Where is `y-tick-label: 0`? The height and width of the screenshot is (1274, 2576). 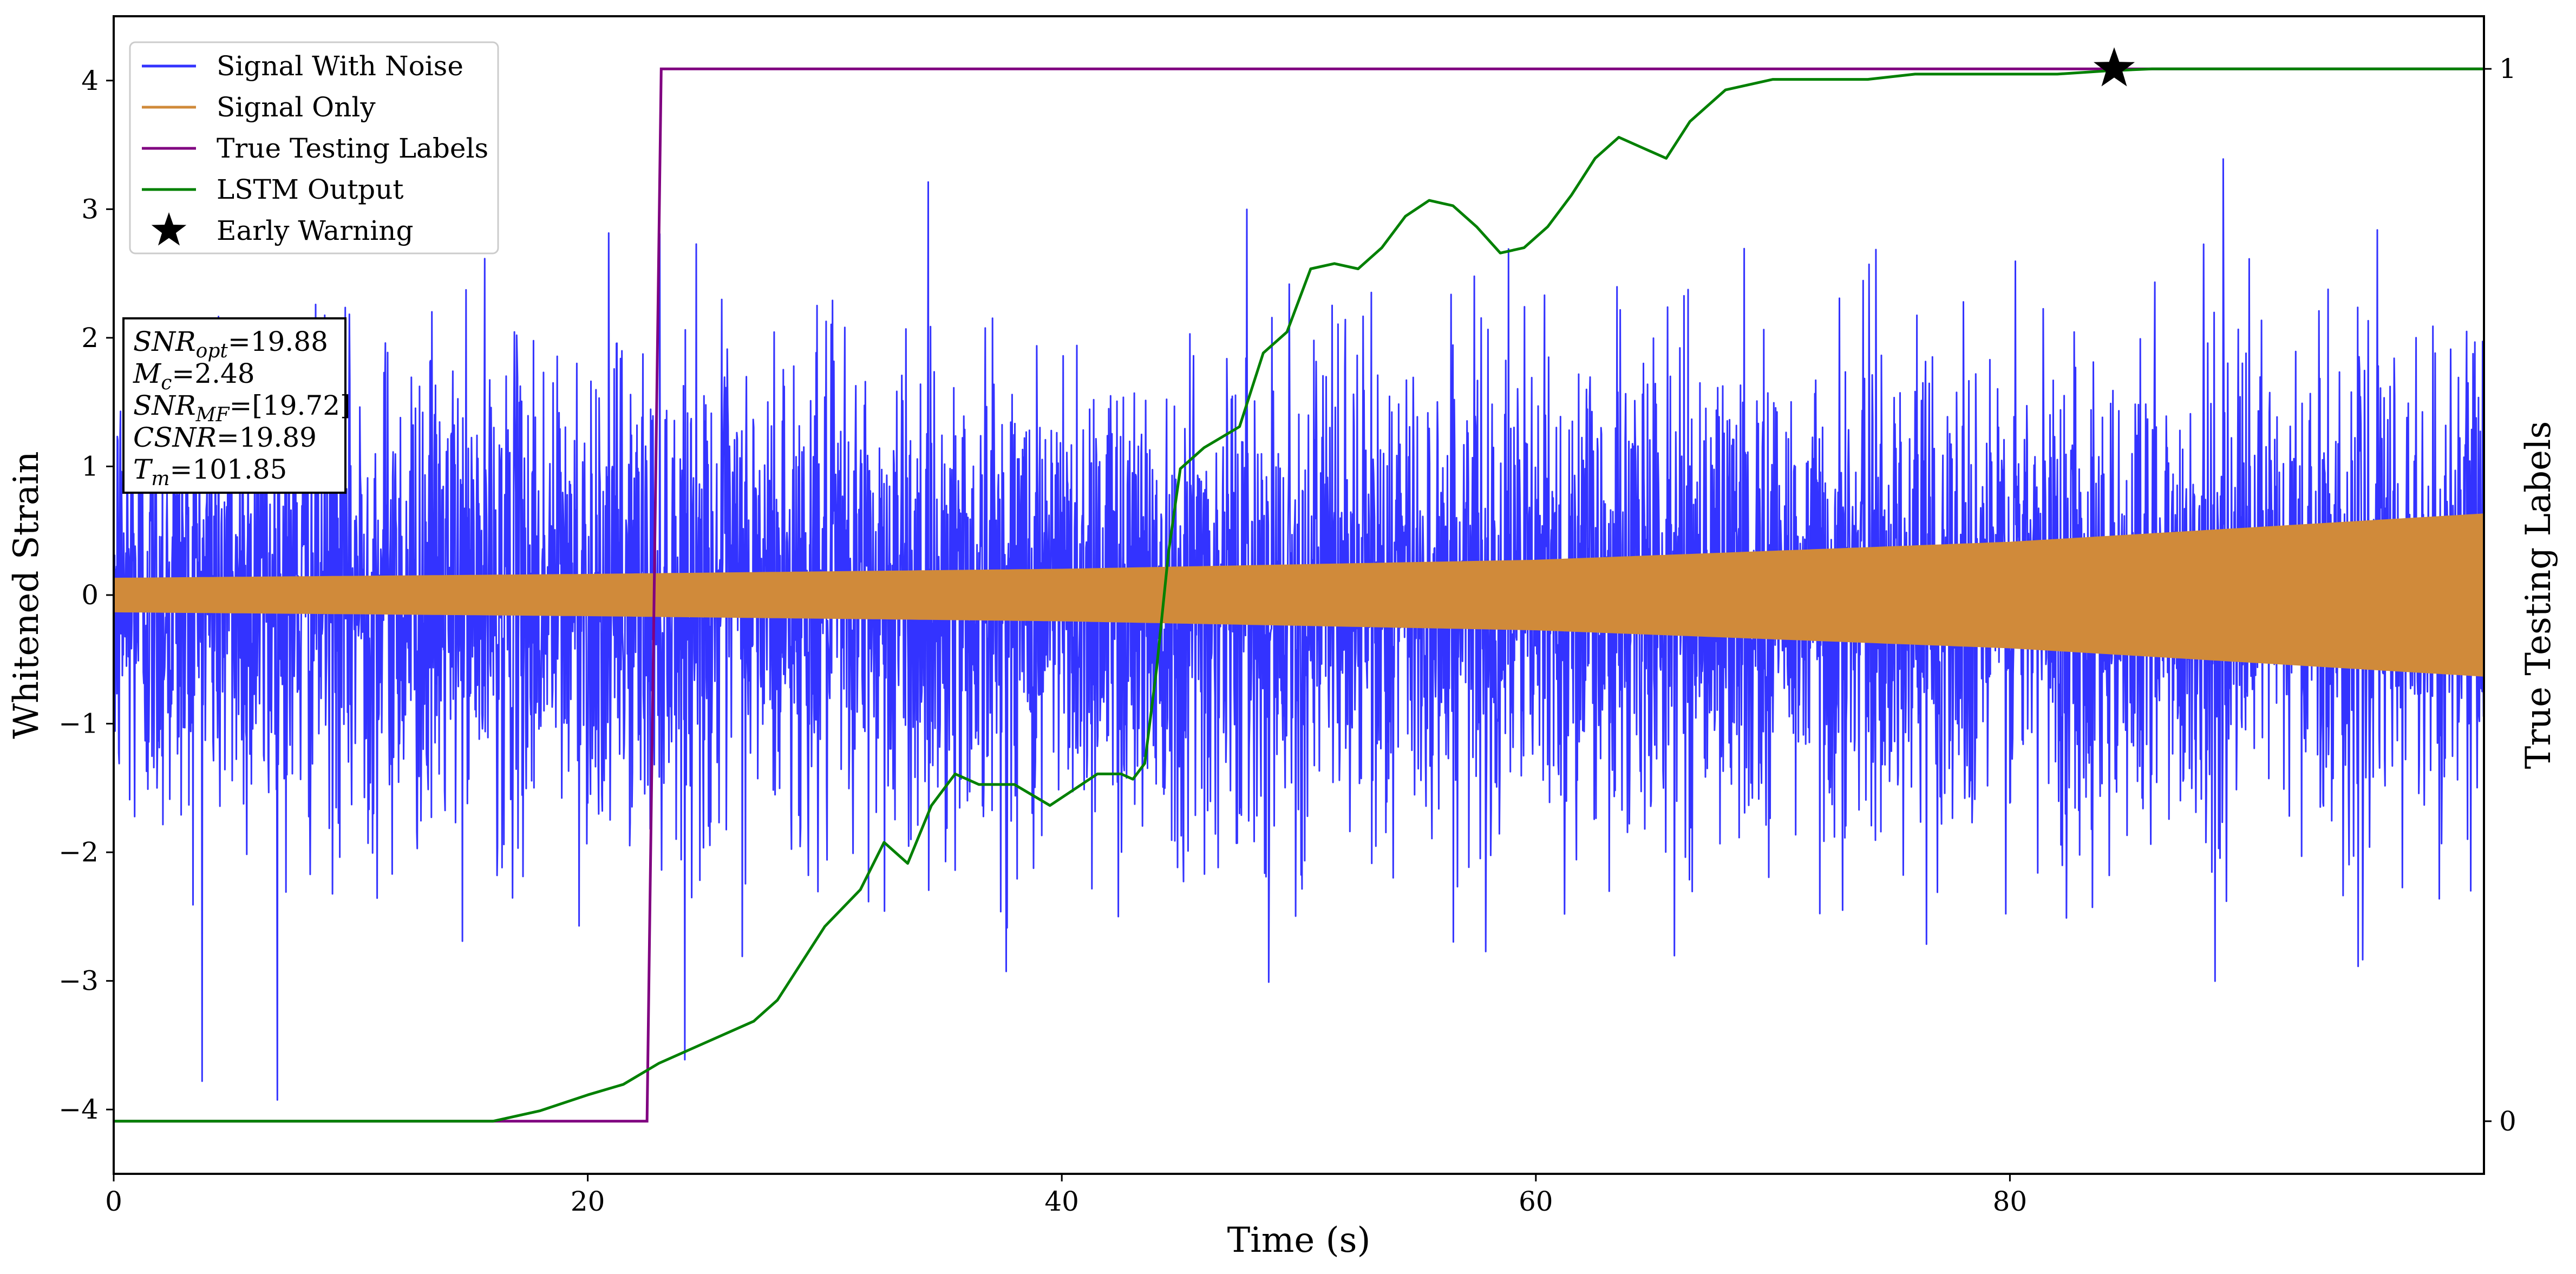 y-tick-label: 0 is located at coordinates (90, 595).